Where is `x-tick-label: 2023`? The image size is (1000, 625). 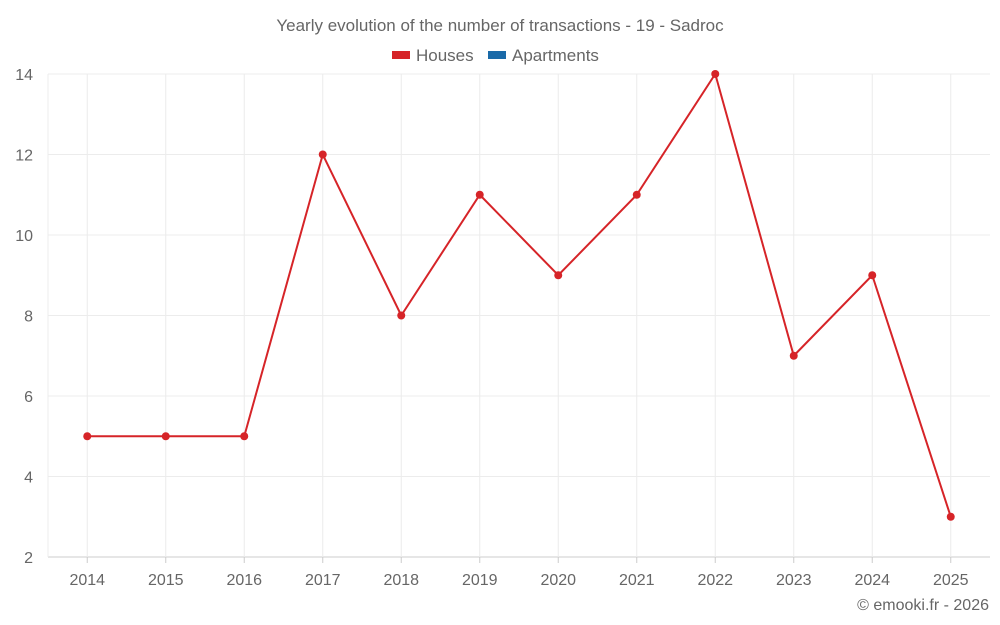
x-tick-label: 2023 is located at coordinates (794, 580).